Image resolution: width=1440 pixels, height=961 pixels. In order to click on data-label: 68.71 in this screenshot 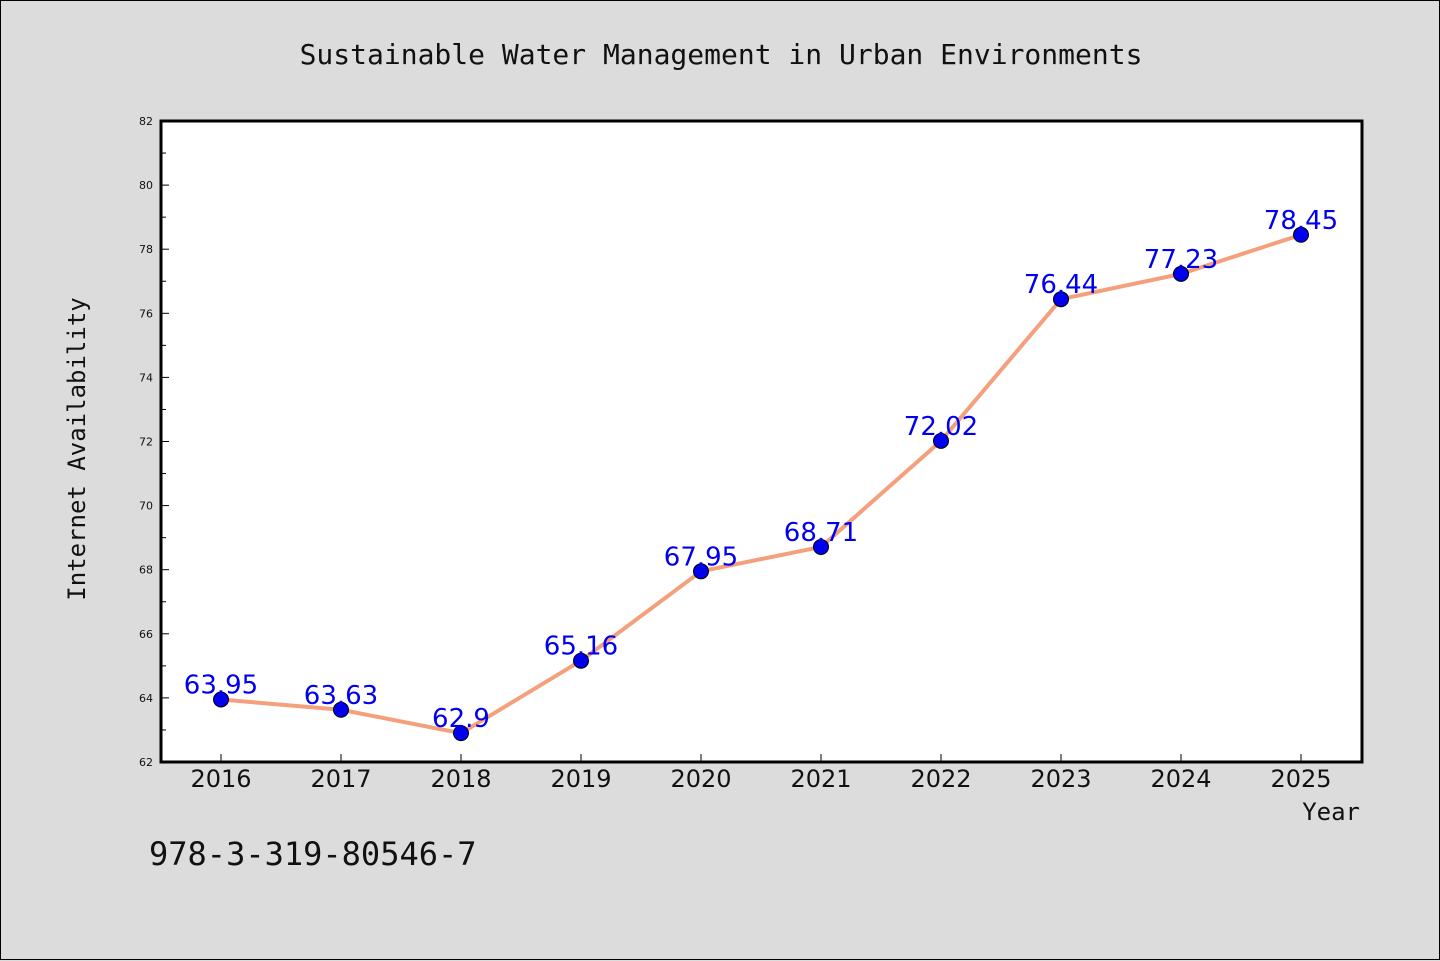, I will do `click(821, 533)`.